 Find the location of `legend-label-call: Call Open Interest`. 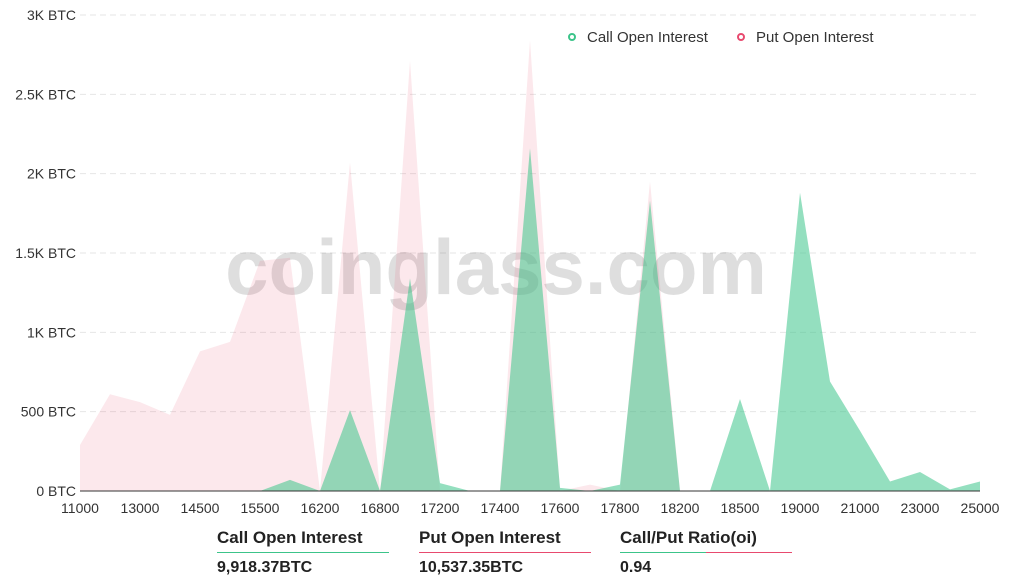

legend-label-call: Call Open Interest is located at coordinates (648, 37).